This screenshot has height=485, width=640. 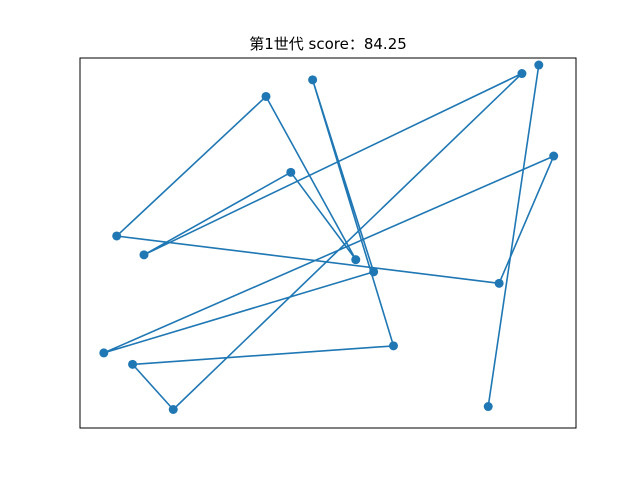 I want to click on series-line-segment, so click(x=513, y=235).